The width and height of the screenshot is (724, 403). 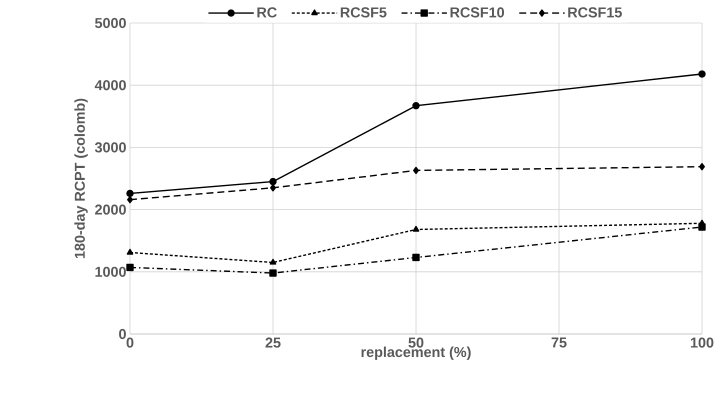 What do you see at coordinates (110, 85) in the screenshot?
I see `y-tick-label: 4000` at bounding box center [110, 85].